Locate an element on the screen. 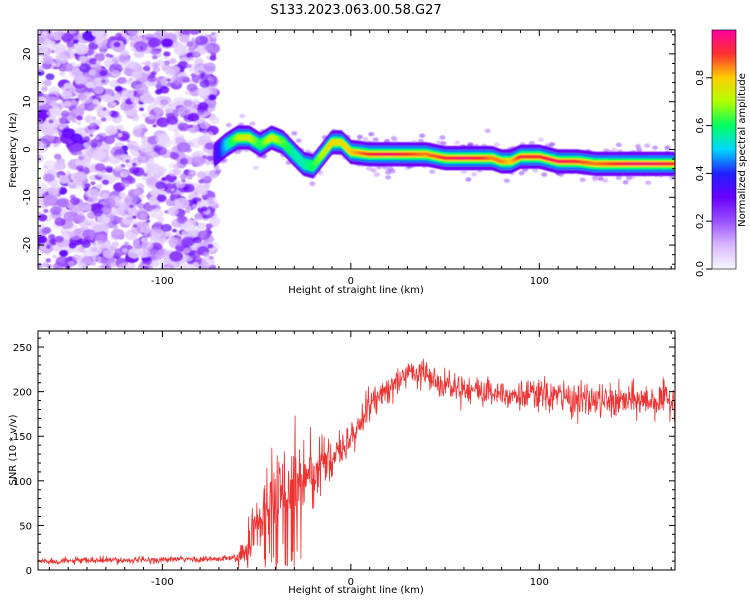  colorbar-tick-label: 0.8 is located at coordinates (700, 78).